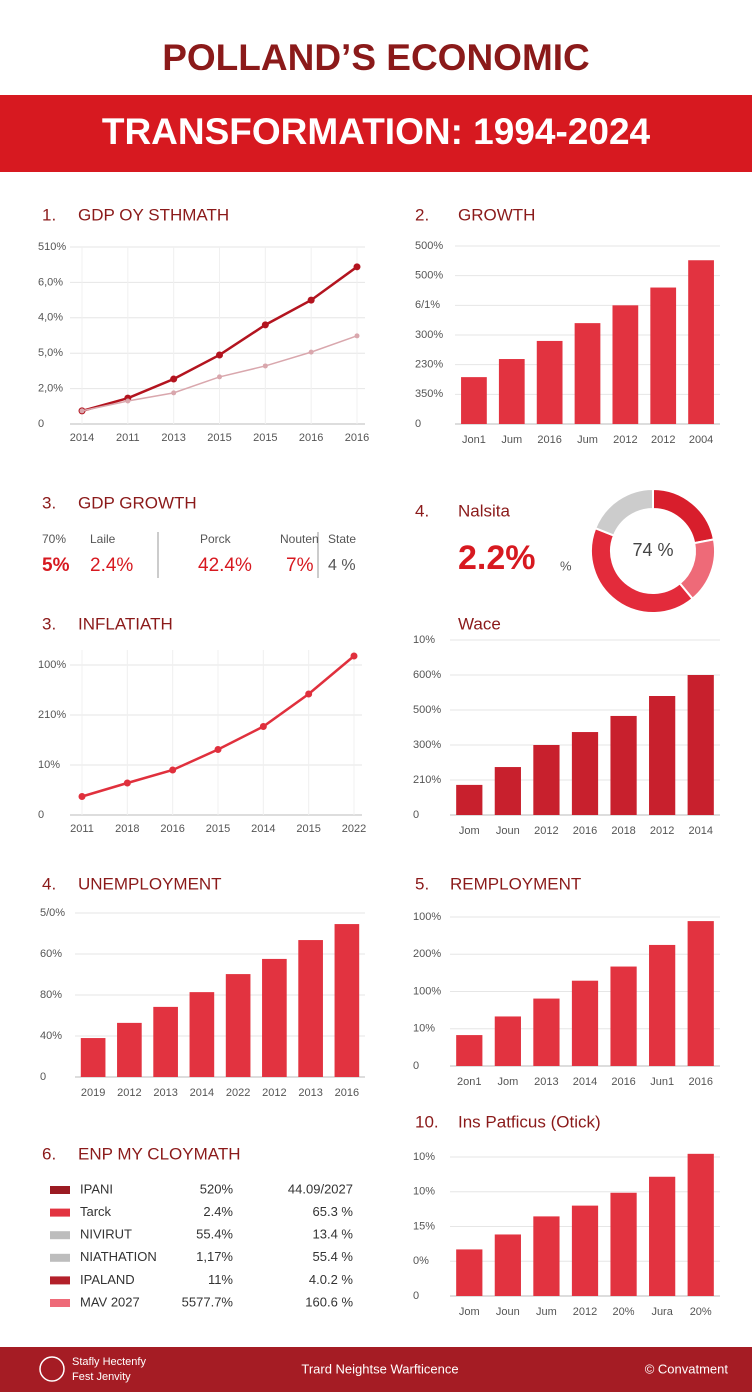 This screenshot has width=752, height=1392. Describe the element at coordinates (214, 1234) in the screenshot. I see `table-cell: 55.4%` at that location.